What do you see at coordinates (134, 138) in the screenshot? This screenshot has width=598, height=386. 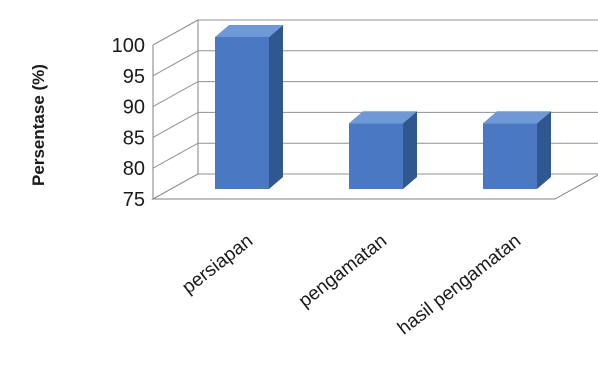 I see `y-tick-label: 85` at bounding box center [134, 138].